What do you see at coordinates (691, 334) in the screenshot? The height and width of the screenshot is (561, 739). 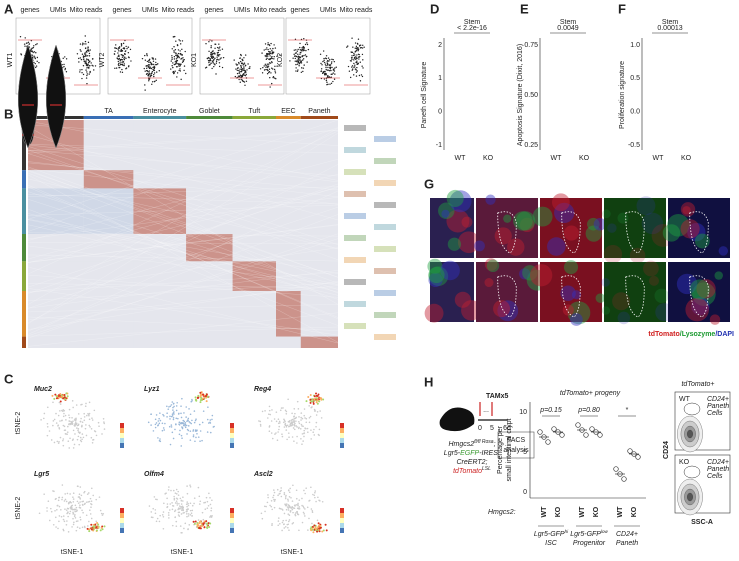 I see `stain-legend: tdTomato/Lysozyme/DAPI` at bounding box center [691, 334].